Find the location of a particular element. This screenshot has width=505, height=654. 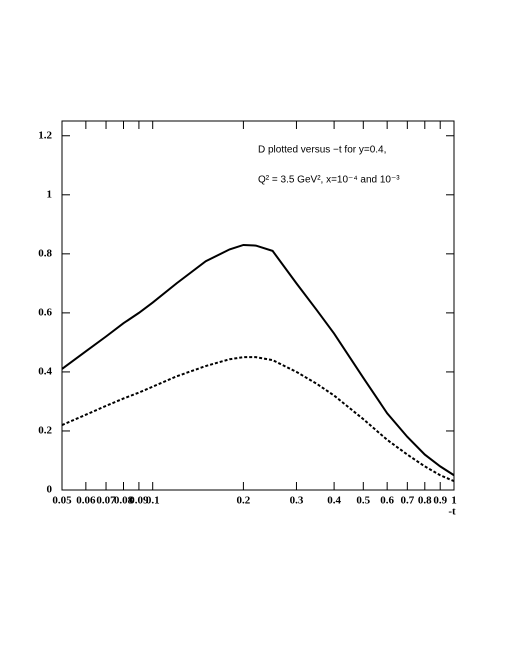

x-tick-label: 0.1 is located at coordinates (153, 501).